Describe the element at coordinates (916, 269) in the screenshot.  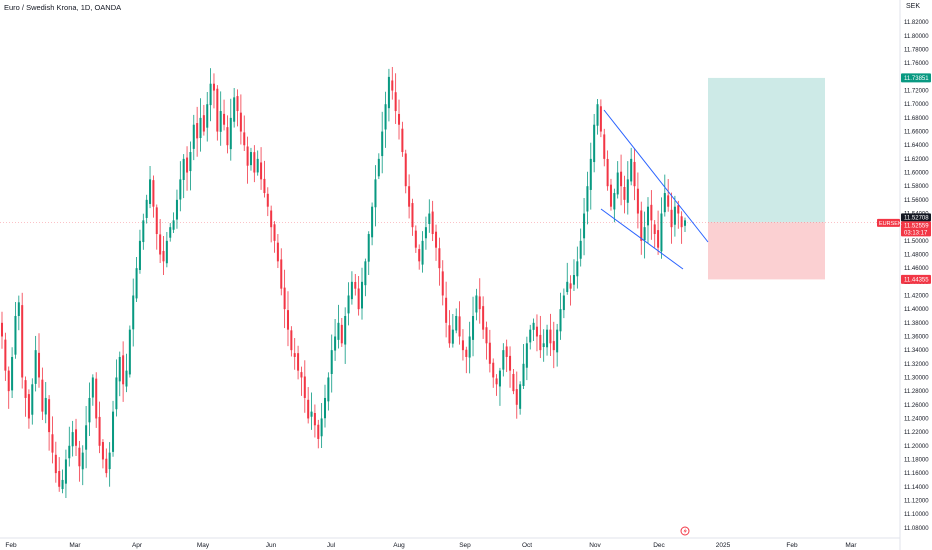
I see `price-tick-label: 11.46000` at that location.